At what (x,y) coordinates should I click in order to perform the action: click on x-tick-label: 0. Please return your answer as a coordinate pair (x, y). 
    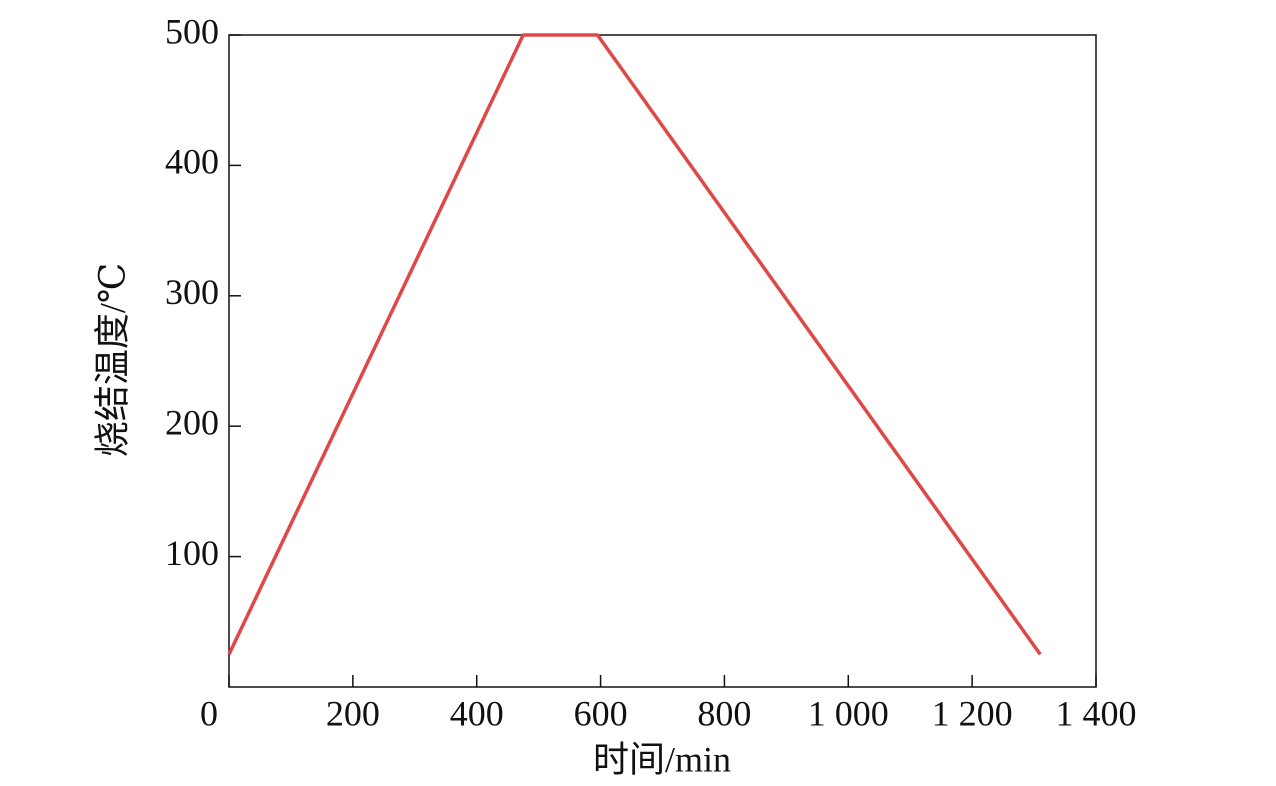
    Looking at the image, I should click on (209, 713).